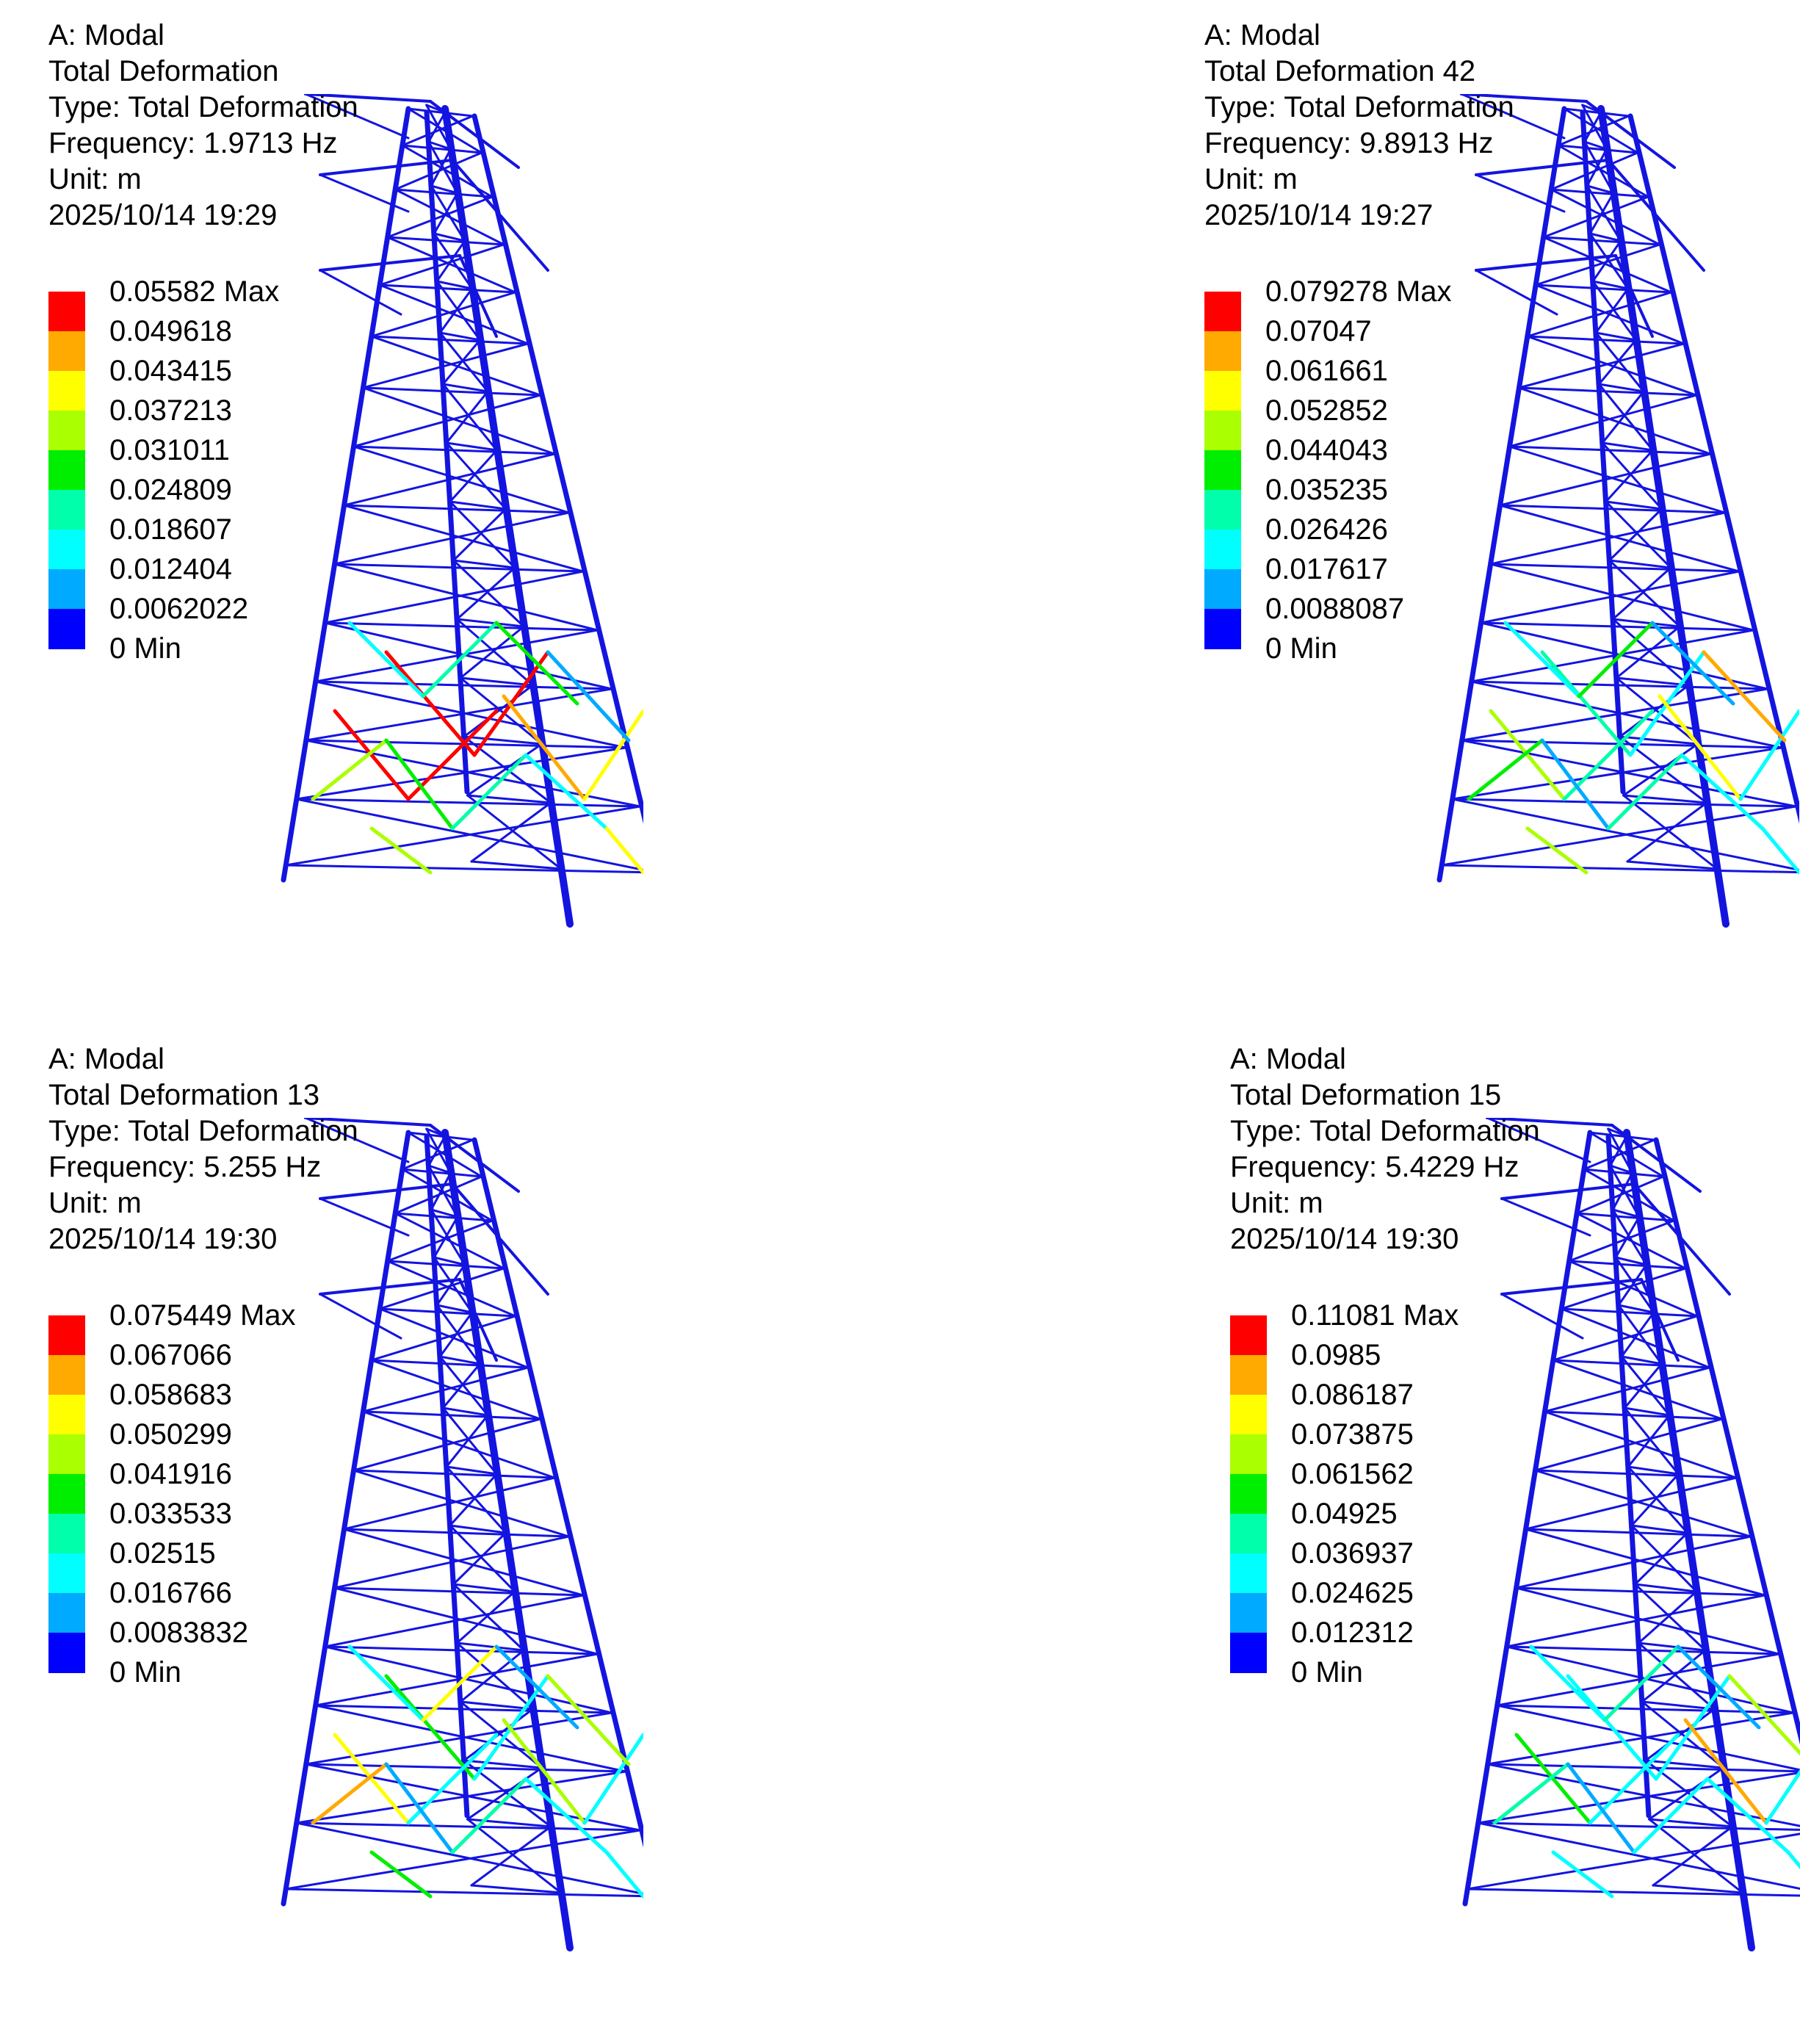 This screenshot has width=1800, height=2044. Describe the element at coordinates (1352, 1553) in the screenshot. I see `legend-value: 0.036937` at that location.